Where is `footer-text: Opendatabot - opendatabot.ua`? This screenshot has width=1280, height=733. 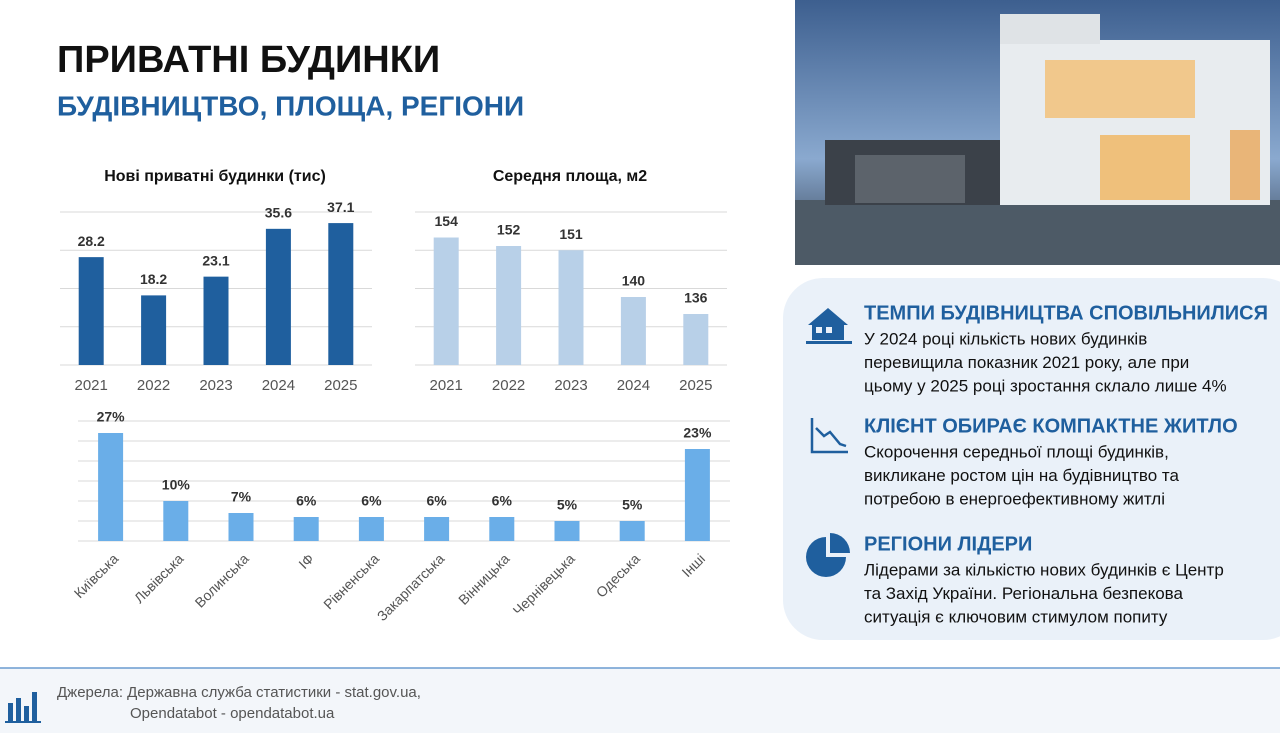 footer-text: Opendatabot - opendatabot.ua is located at coordinates (232, 713).